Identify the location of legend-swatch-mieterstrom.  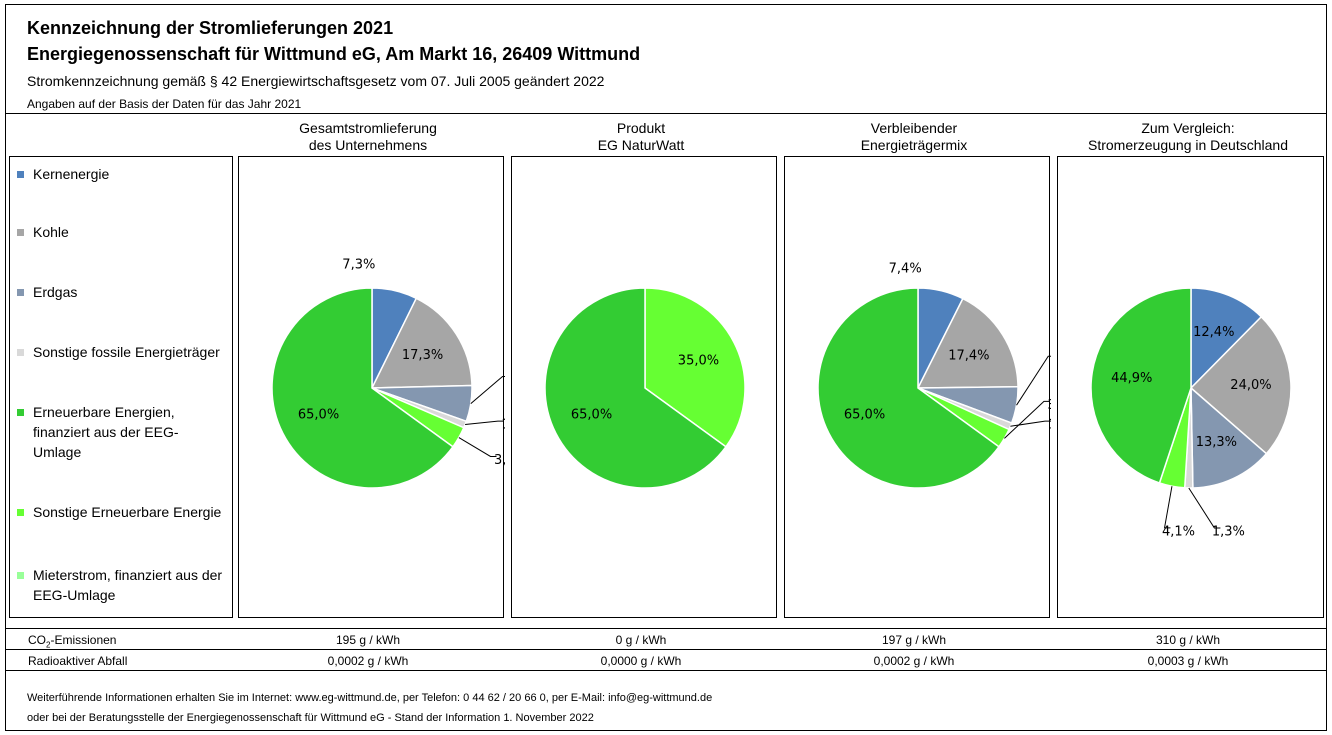
(20, 575).